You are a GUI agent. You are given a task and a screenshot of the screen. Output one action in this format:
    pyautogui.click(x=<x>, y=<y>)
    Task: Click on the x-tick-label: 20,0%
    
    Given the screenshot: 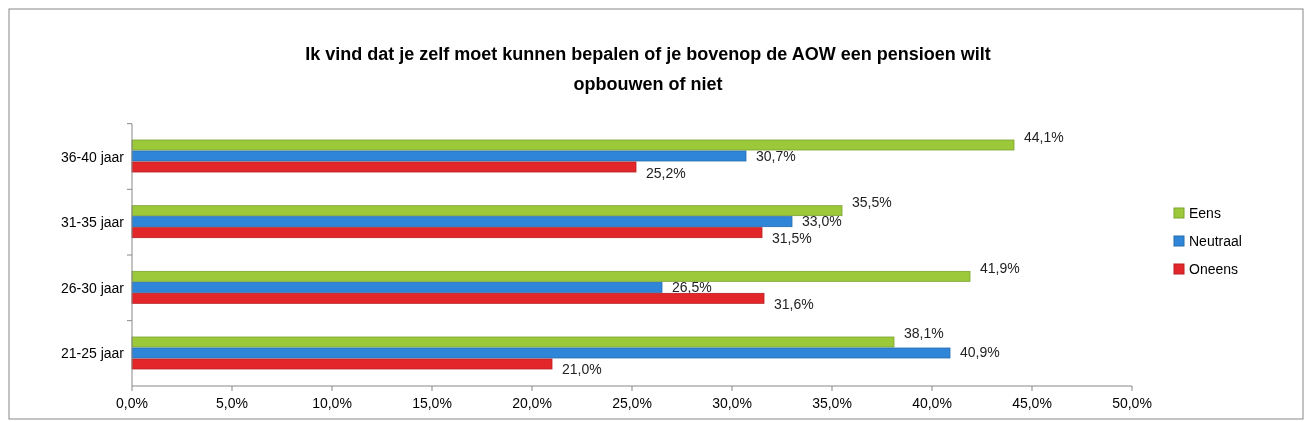 What is the action you would take?
    pyautogui.click(x=532, y=403)
    